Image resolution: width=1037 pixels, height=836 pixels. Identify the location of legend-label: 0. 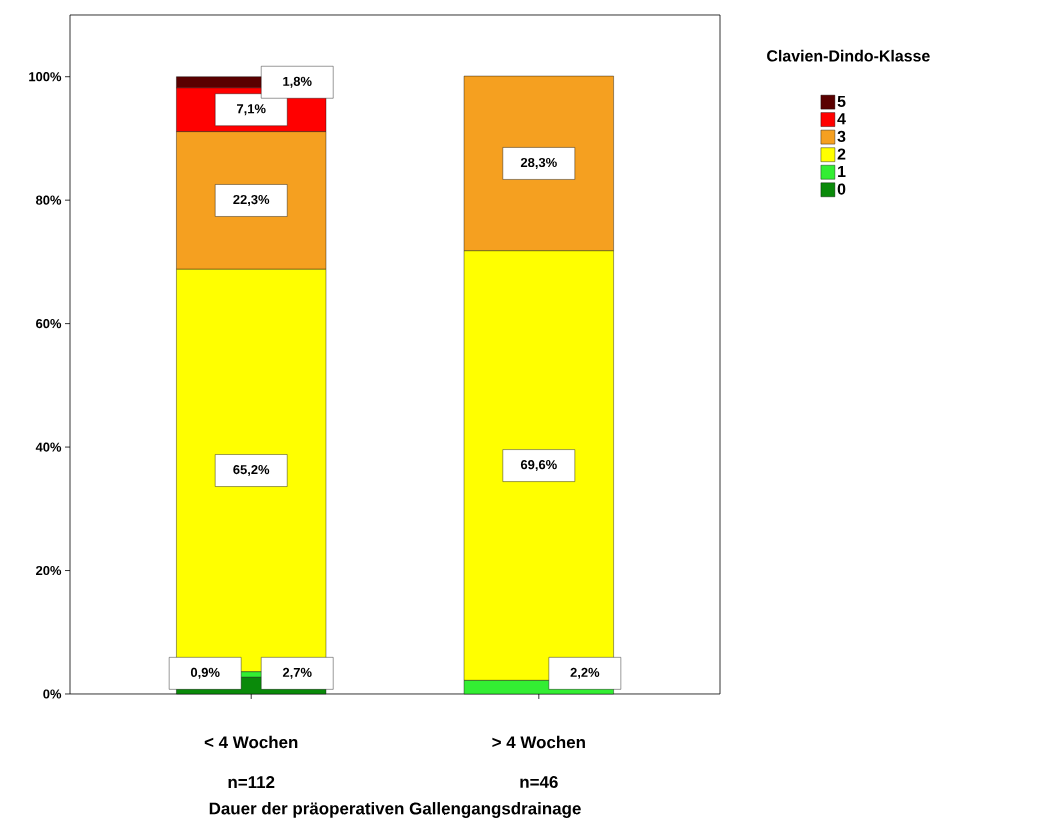
(841, 189).